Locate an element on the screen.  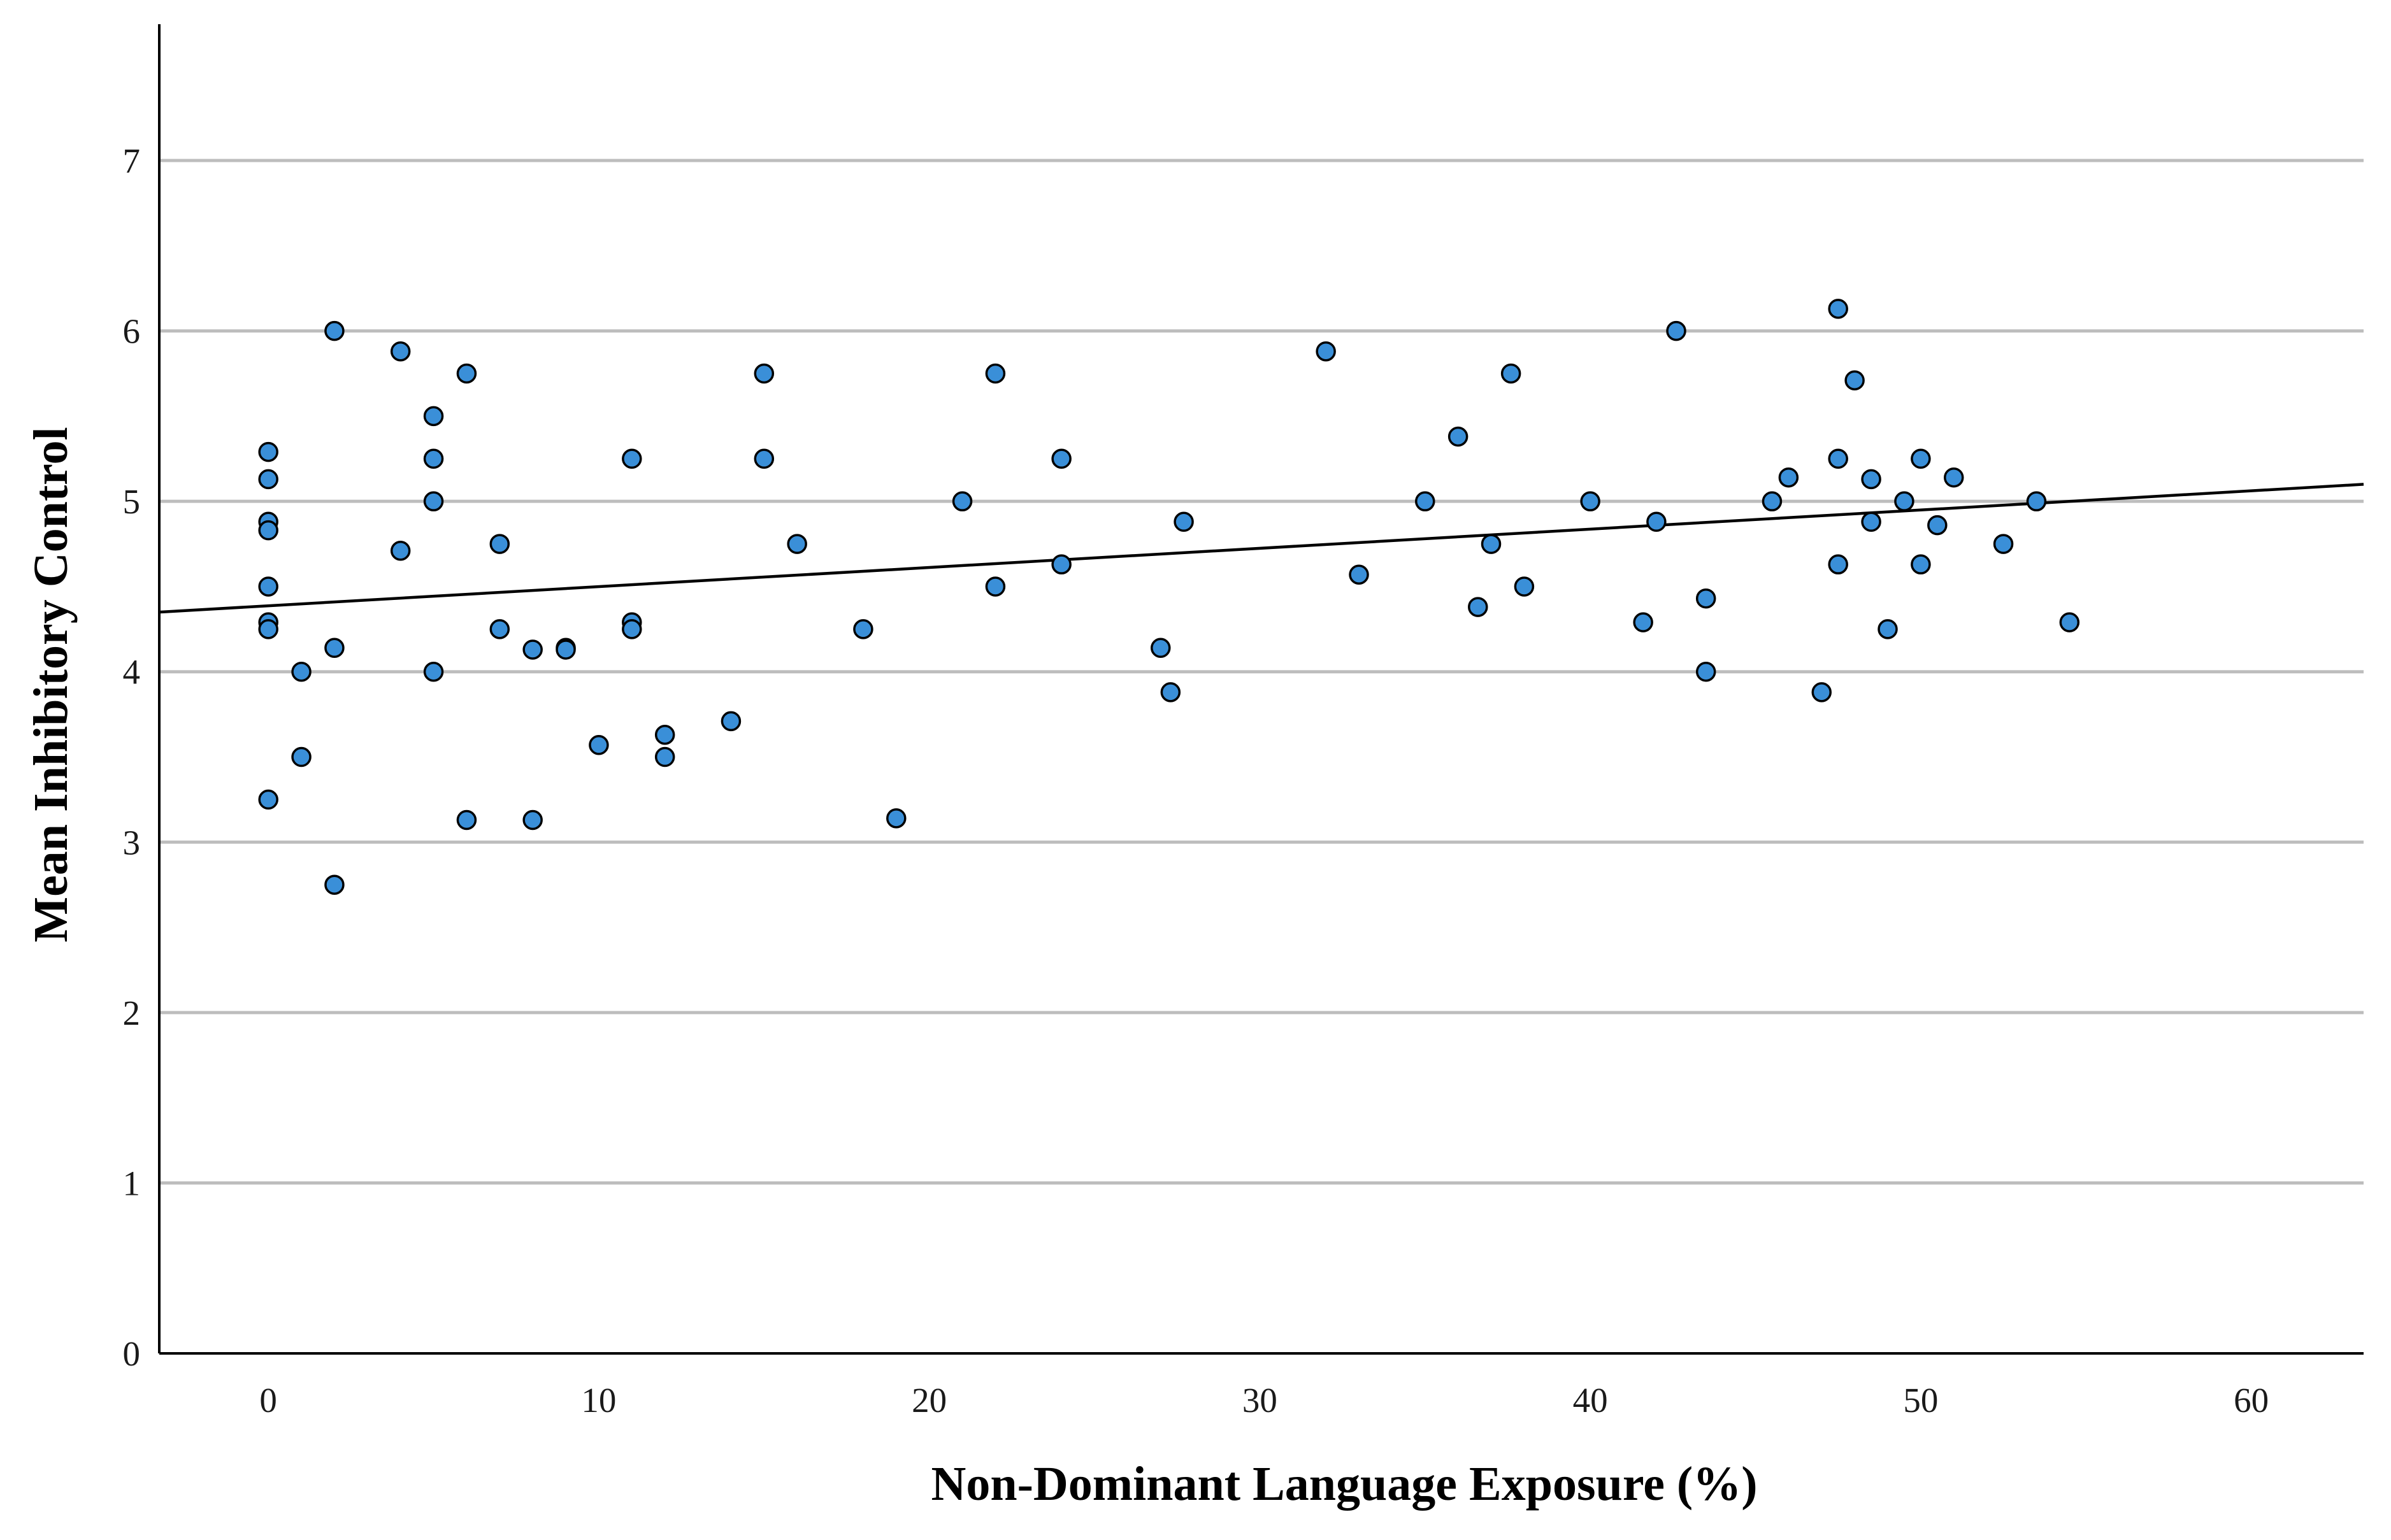
x-tick-label: 10 is located at coordinates (598, 1400).